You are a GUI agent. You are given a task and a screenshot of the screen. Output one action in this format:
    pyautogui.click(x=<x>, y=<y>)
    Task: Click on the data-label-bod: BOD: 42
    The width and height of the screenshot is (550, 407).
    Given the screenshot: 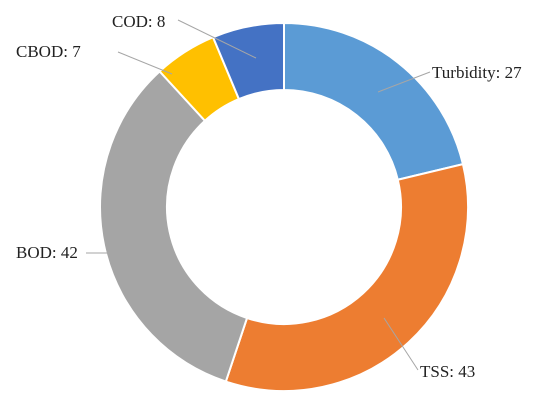 What is the action you would take?
    pyautogui.click(x=47, y=252)
    